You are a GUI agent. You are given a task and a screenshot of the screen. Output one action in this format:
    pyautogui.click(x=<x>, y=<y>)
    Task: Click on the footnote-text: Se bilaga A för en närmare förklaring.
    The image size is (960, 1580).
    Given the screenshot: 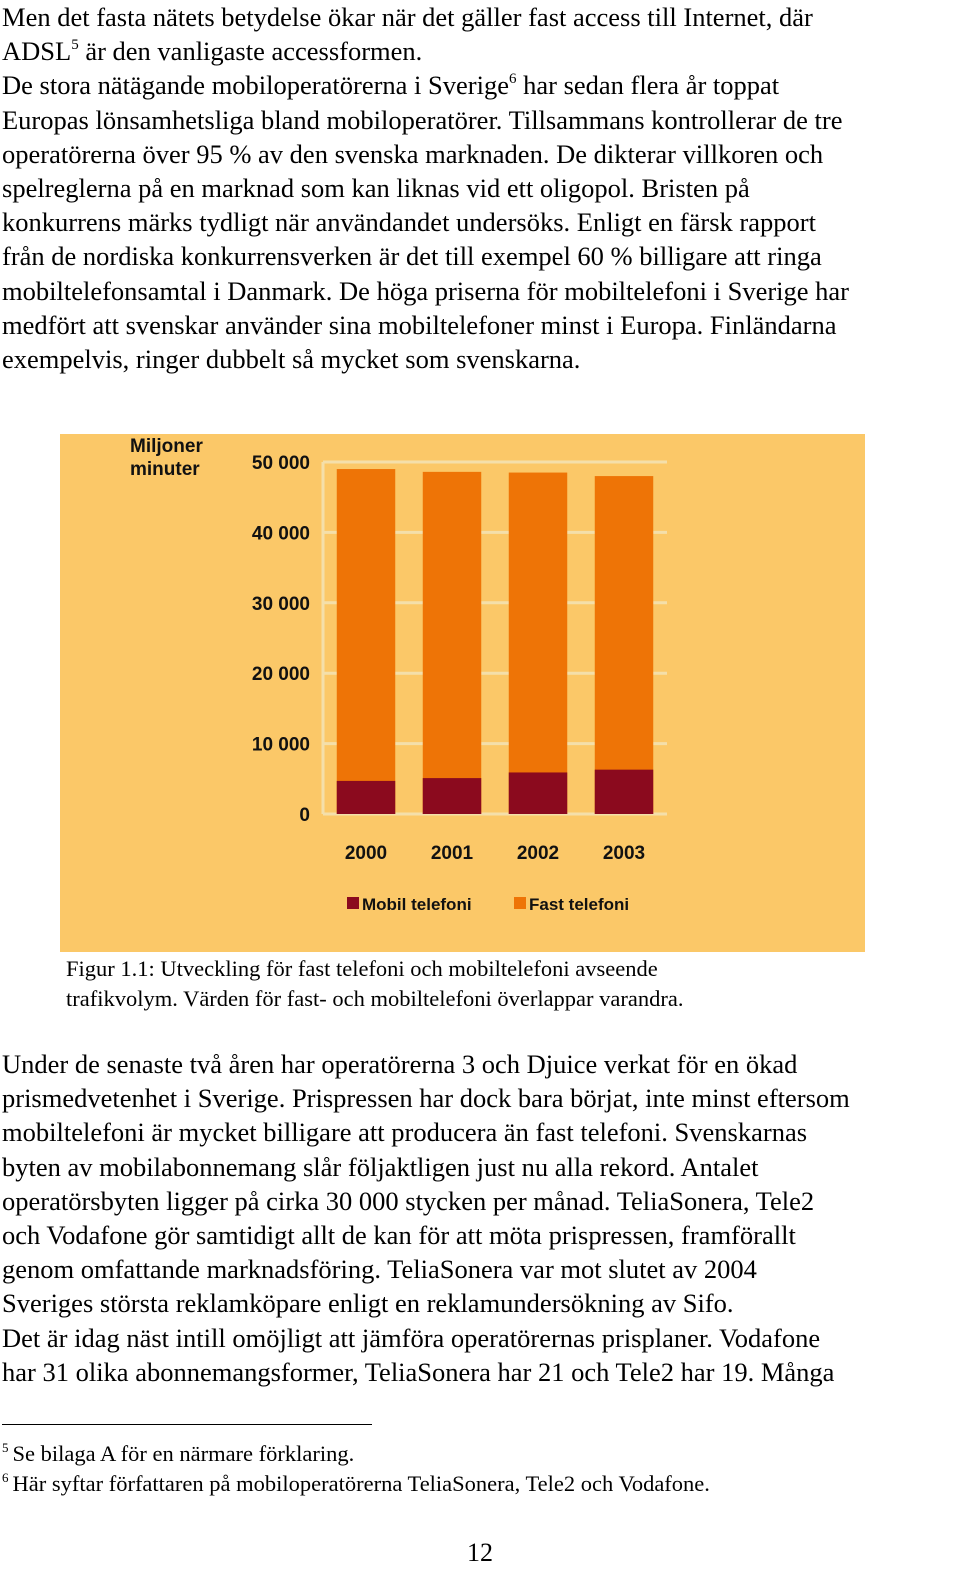 What is the action you would take?
    pyautogui.click(x=183, y=1453)
    